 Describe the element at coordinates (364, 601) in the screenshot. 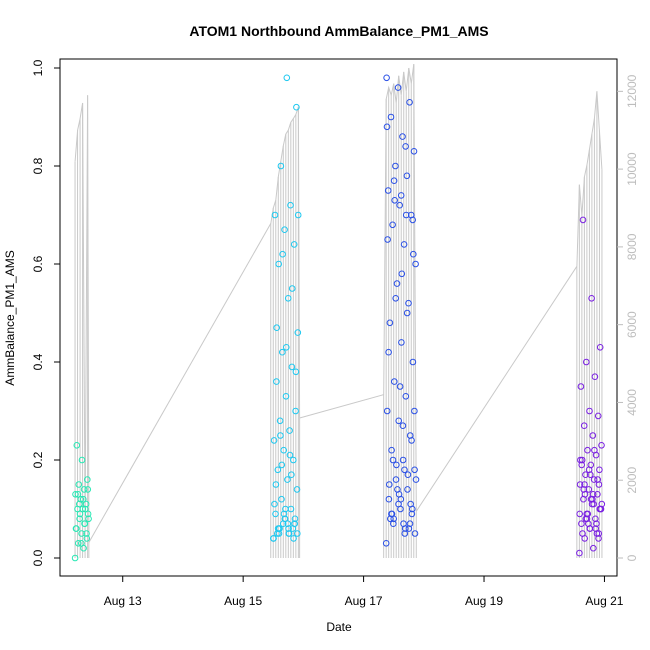

I see `x-tick-label: Aug 17` at that location.